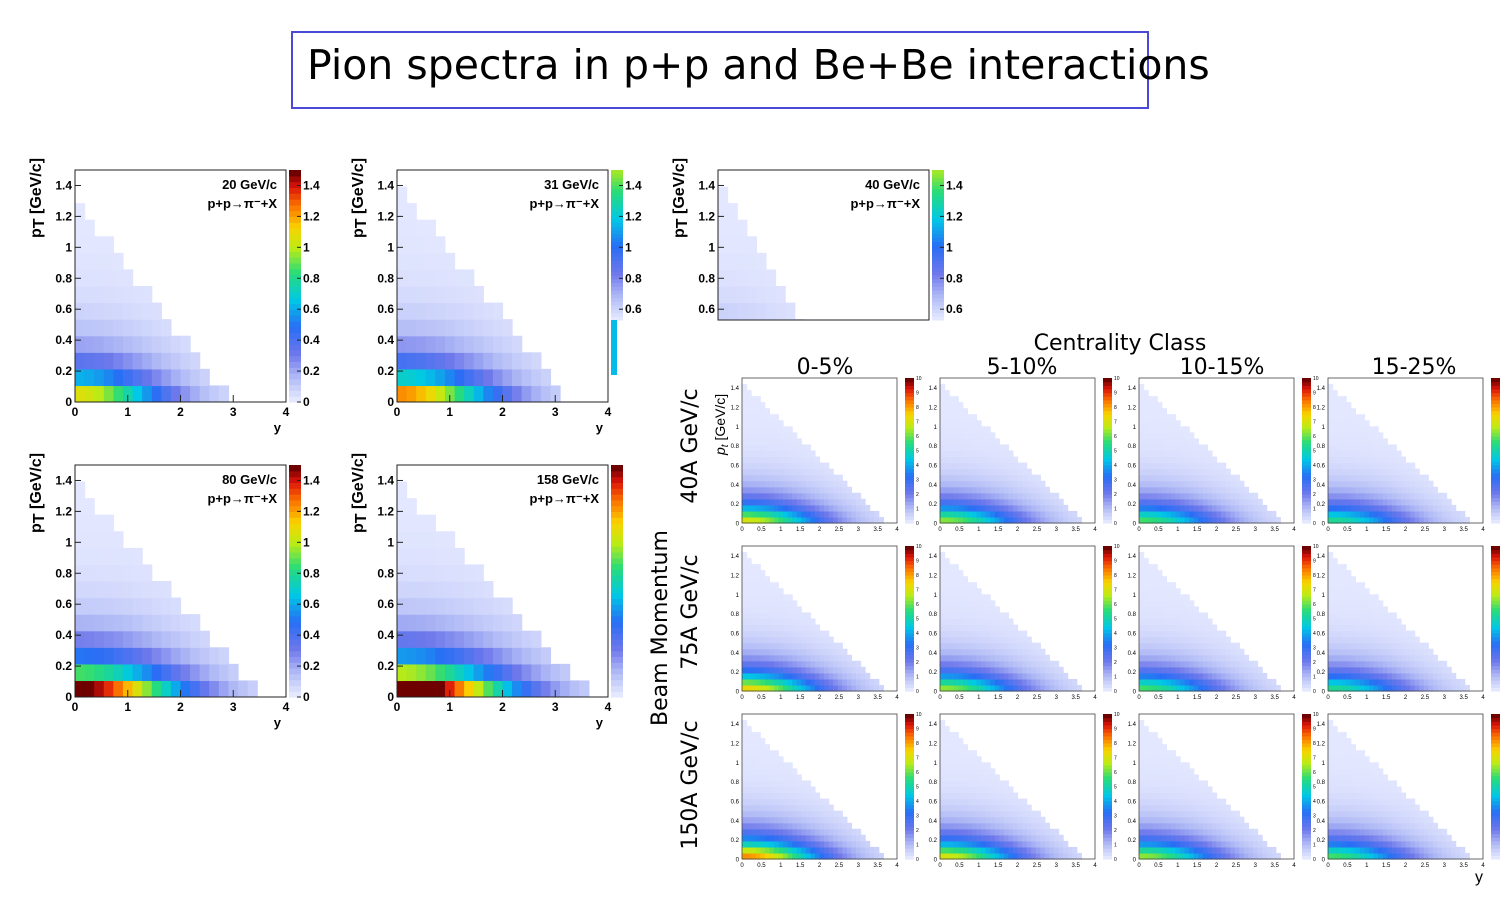 This screenshot has width=1500, height=911. I want to click on bebe-cbar-label: 6, so click(917, 605).